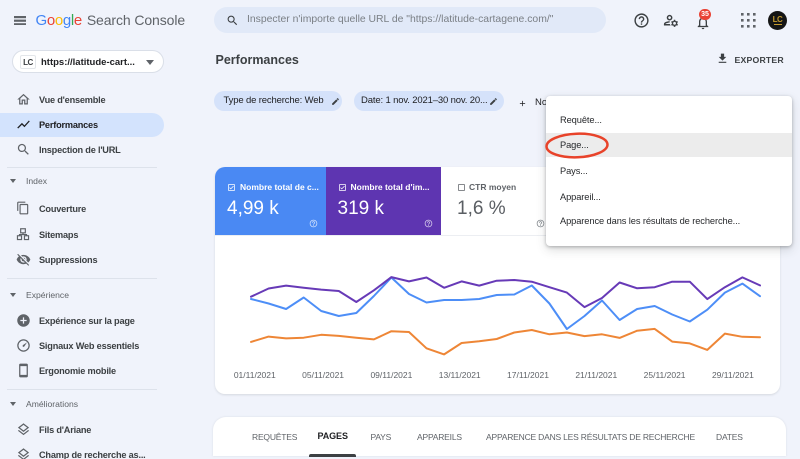  What do you see at coordinates (391, 375) in the screenshot?
I see `svg-text: 09/11/2021` at bounding box center [391, 375].